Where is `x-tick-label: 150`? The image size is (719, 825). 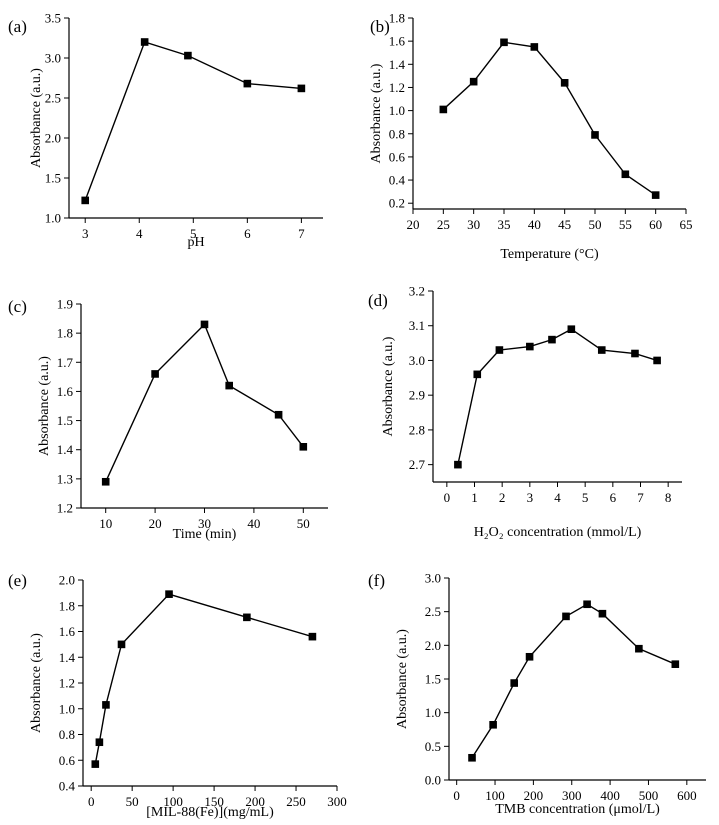
x-tick-label: 150 is located at coordinates (214, 801).